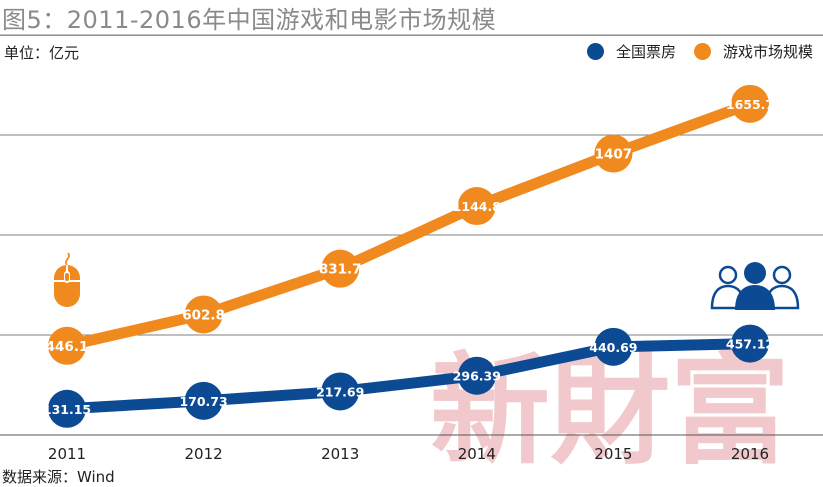 This screenshot has height=487, width=823. I want to click on x-tick-label: 2015, so click(613, 454).